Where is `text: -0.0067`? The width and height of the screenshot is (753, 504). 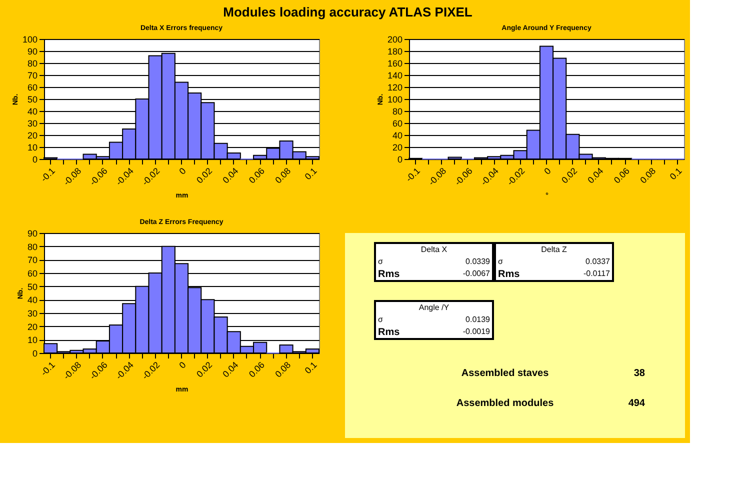
text: -0.0067 is located at coordinates (476, 273).